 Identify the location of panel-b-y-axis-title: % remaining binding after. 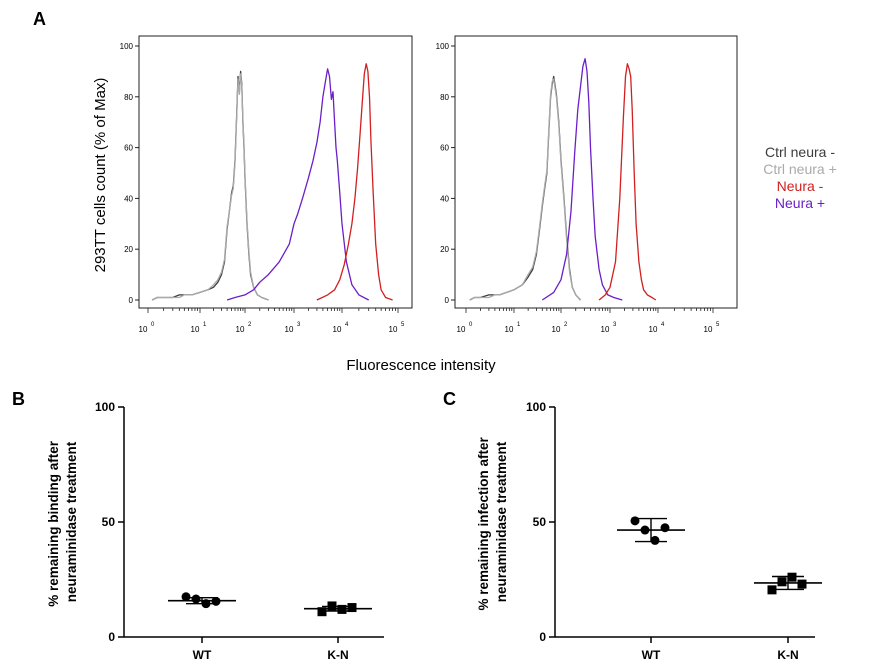
(53, 523).